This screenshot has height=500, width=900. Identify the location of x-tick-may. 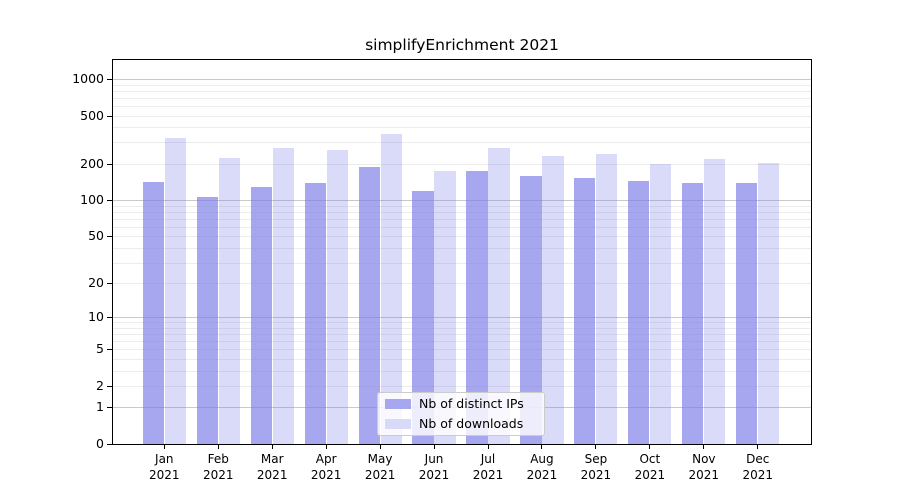
(380, 447).